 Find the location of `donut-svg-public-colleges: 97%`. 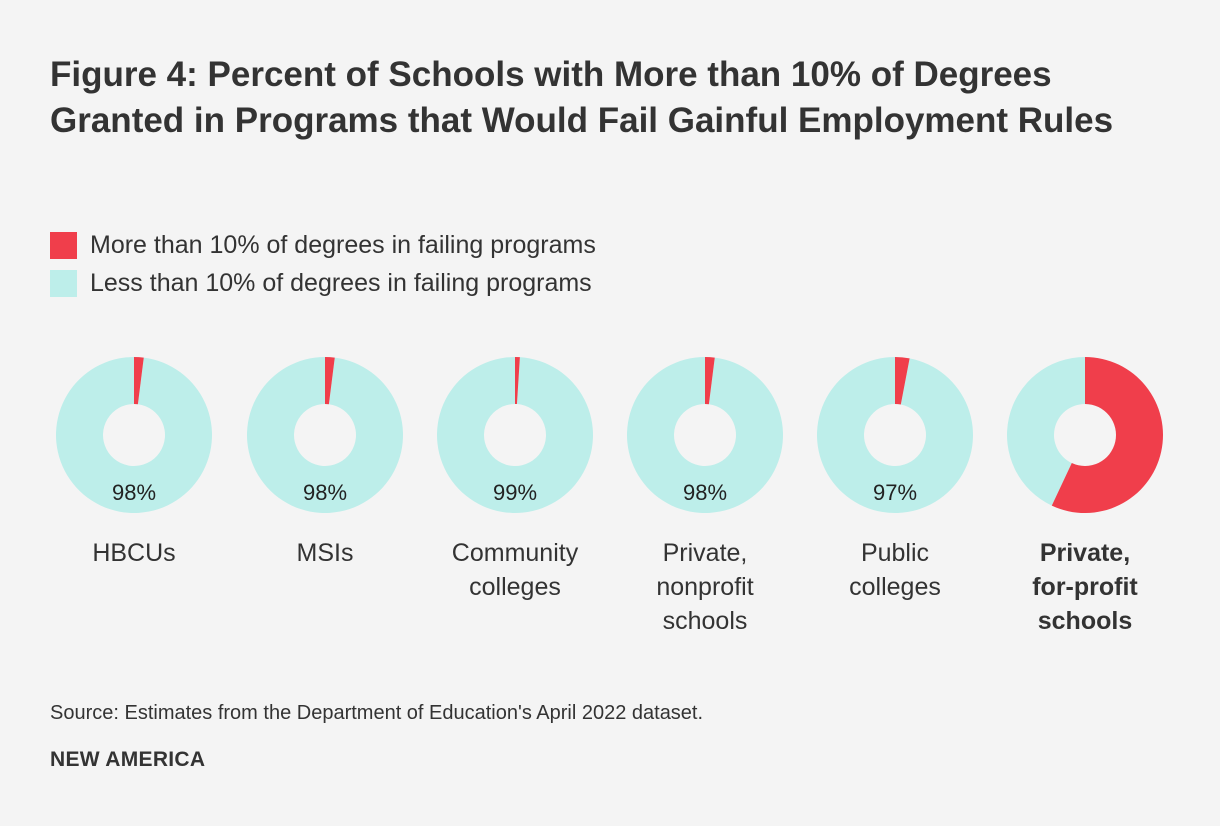

donut-svg-public-colleges: 97% is located at coordinates (895, 435).